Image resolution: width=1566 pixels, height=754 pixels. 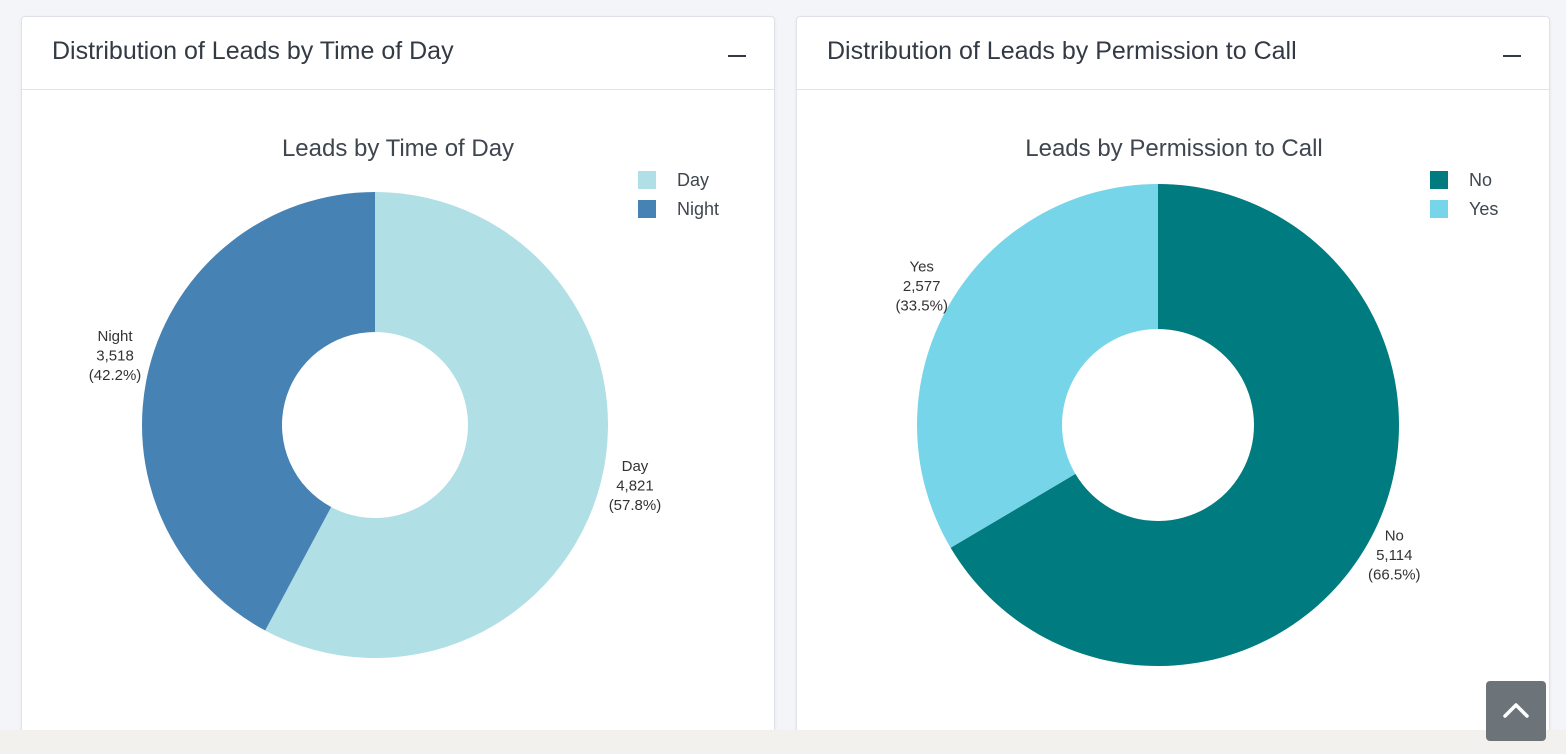 I want to click on slice-label-day: Day 4,821 (57.8%), so click(x=635, y=486).